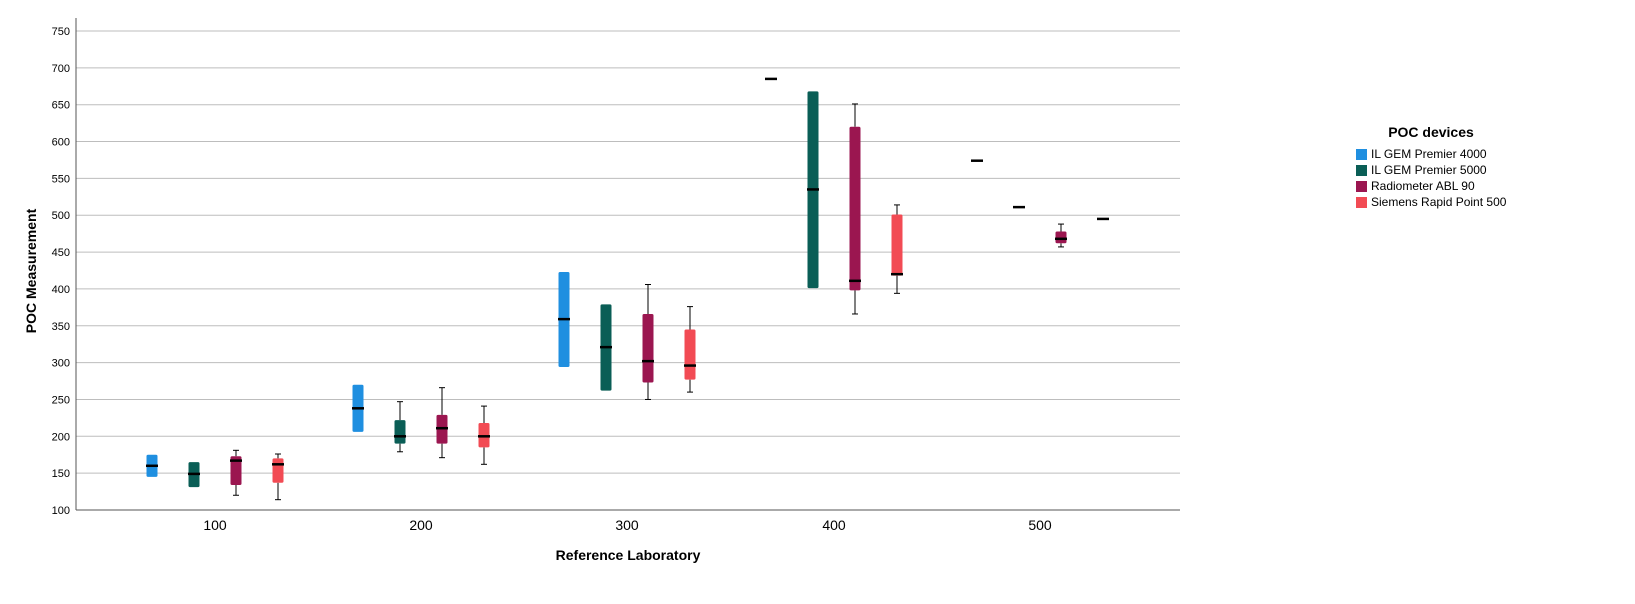 This screenshot has width=1635, height=604. Describe the element at coordinates (628, 555) in the screenshot. I see `x-axis-title: Reference Laboratory` at that location.